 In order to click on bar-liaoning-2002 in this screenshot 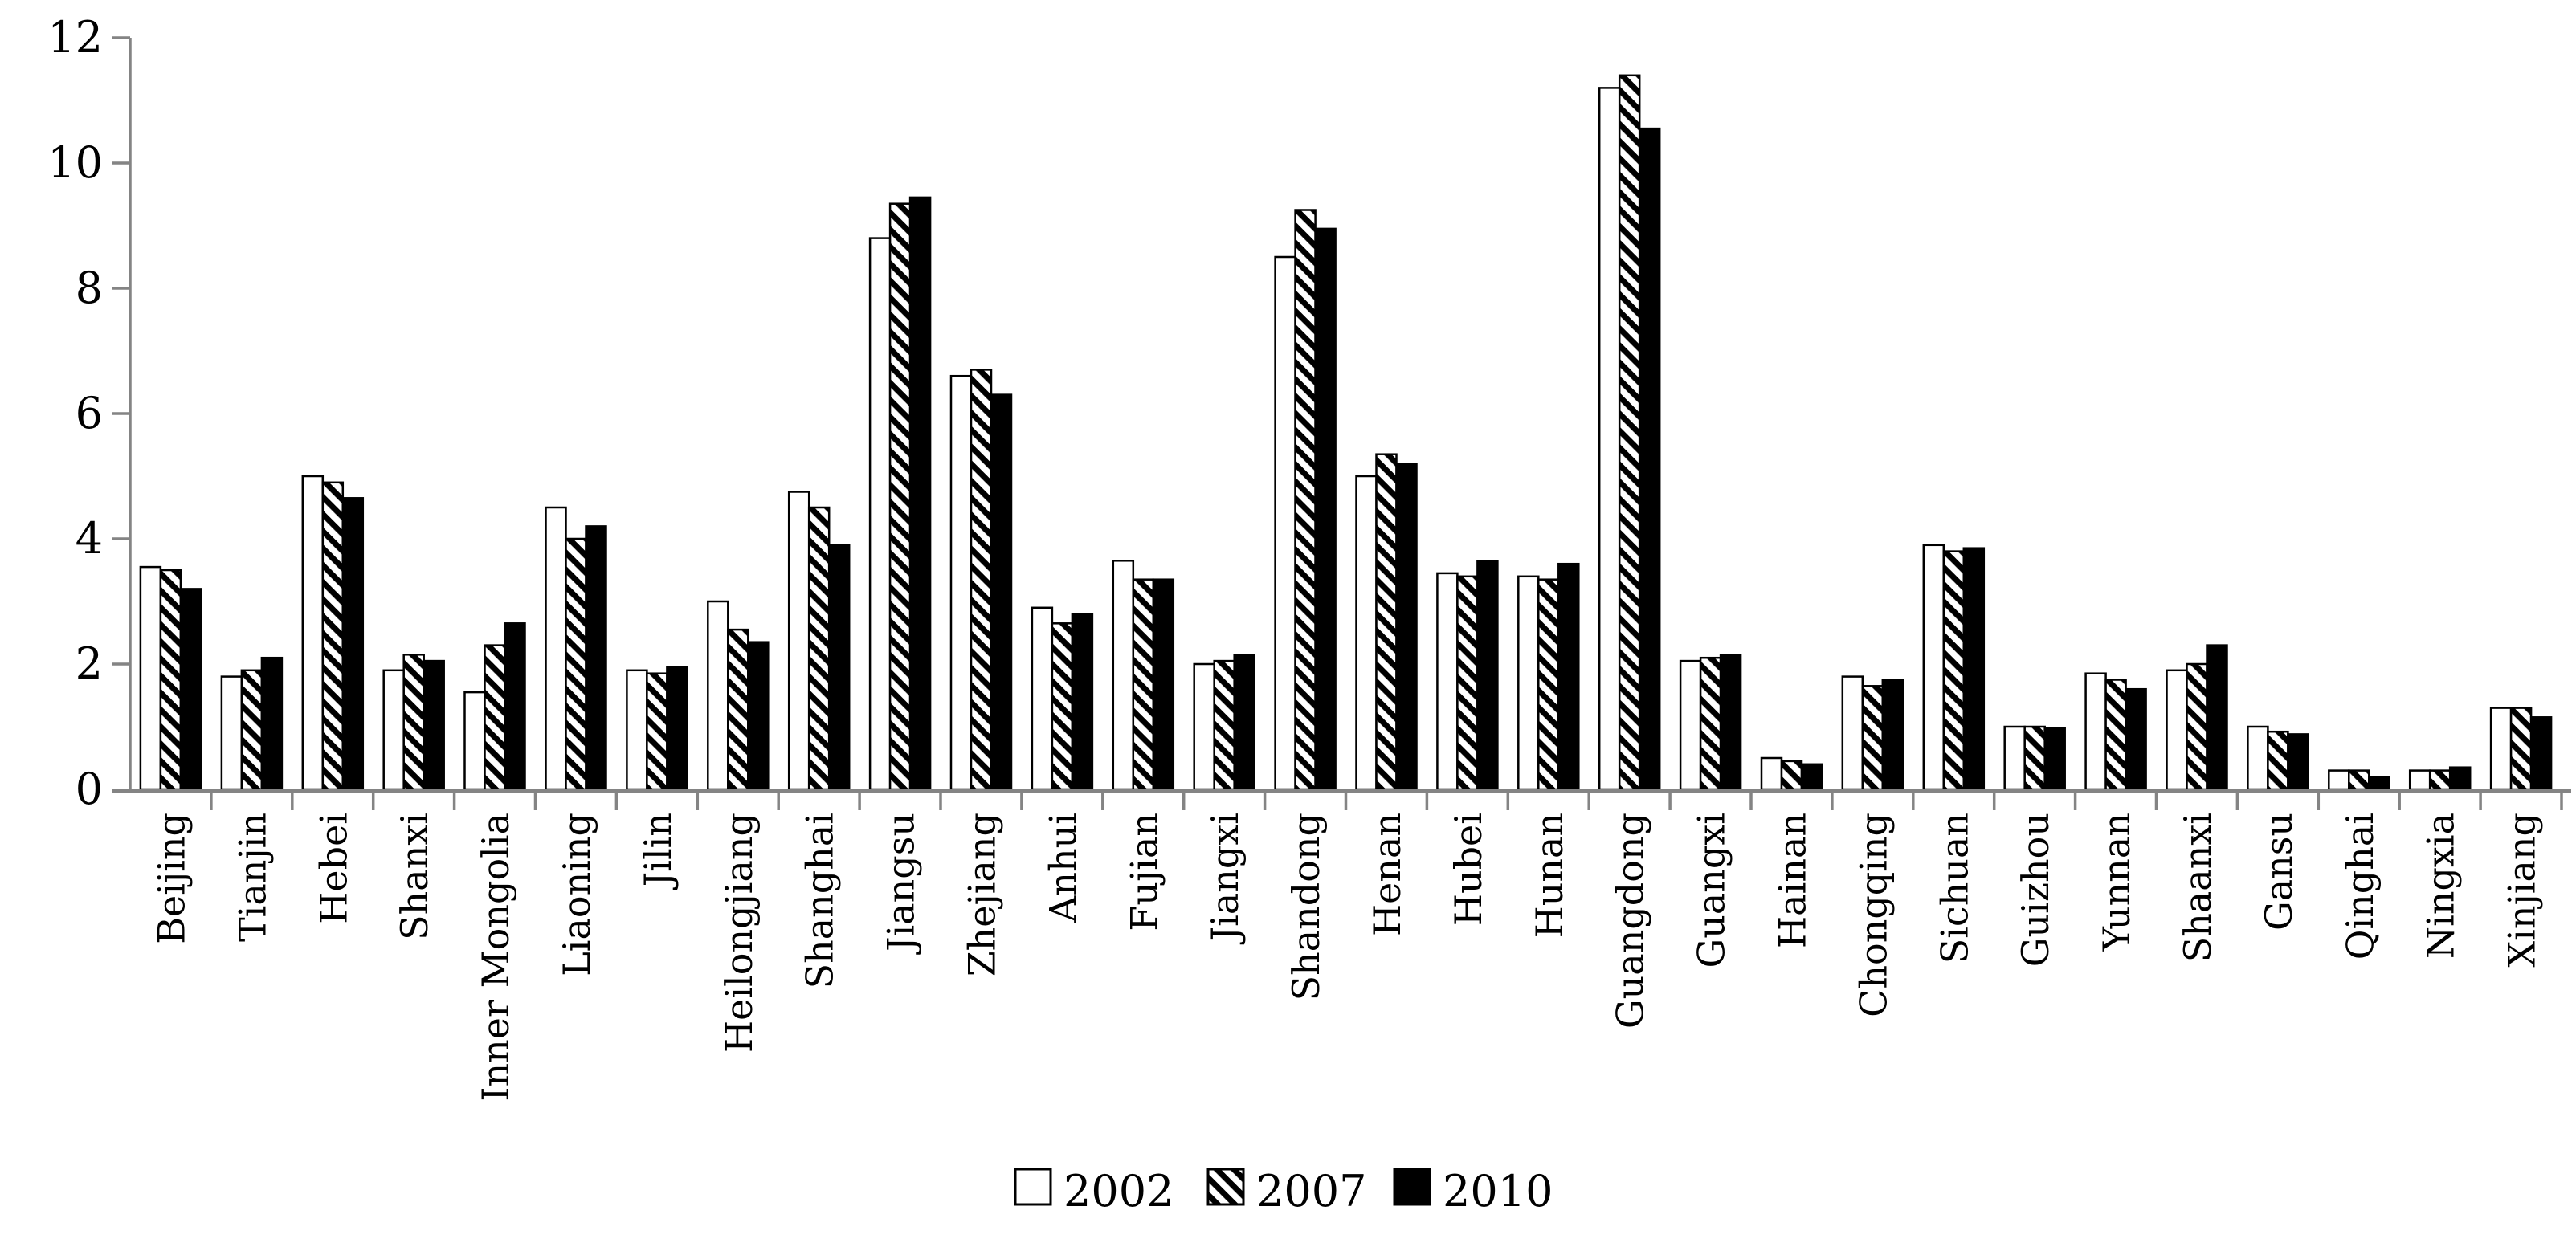, I will do `click(556, 648)`.